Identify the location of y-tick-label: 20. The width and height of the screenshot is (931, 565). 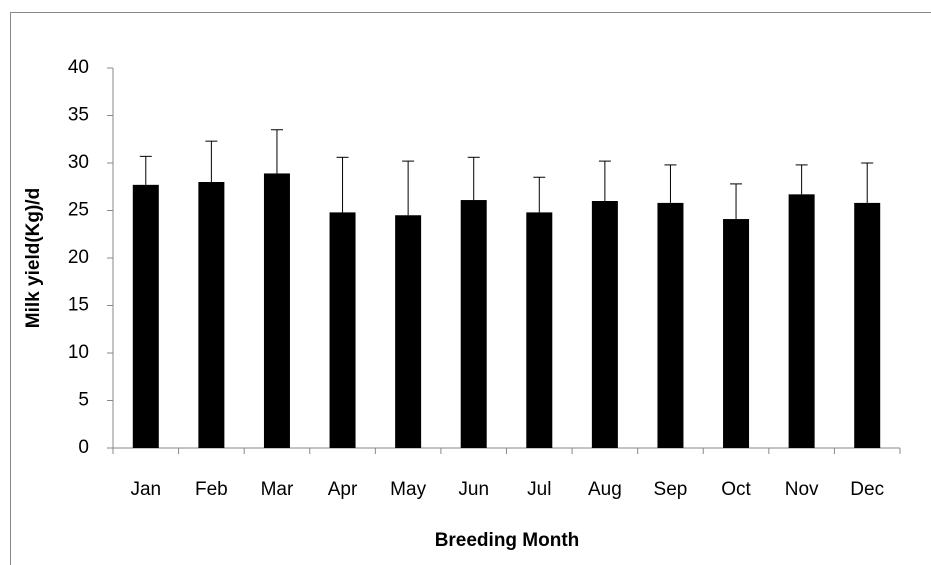
(78, 257).